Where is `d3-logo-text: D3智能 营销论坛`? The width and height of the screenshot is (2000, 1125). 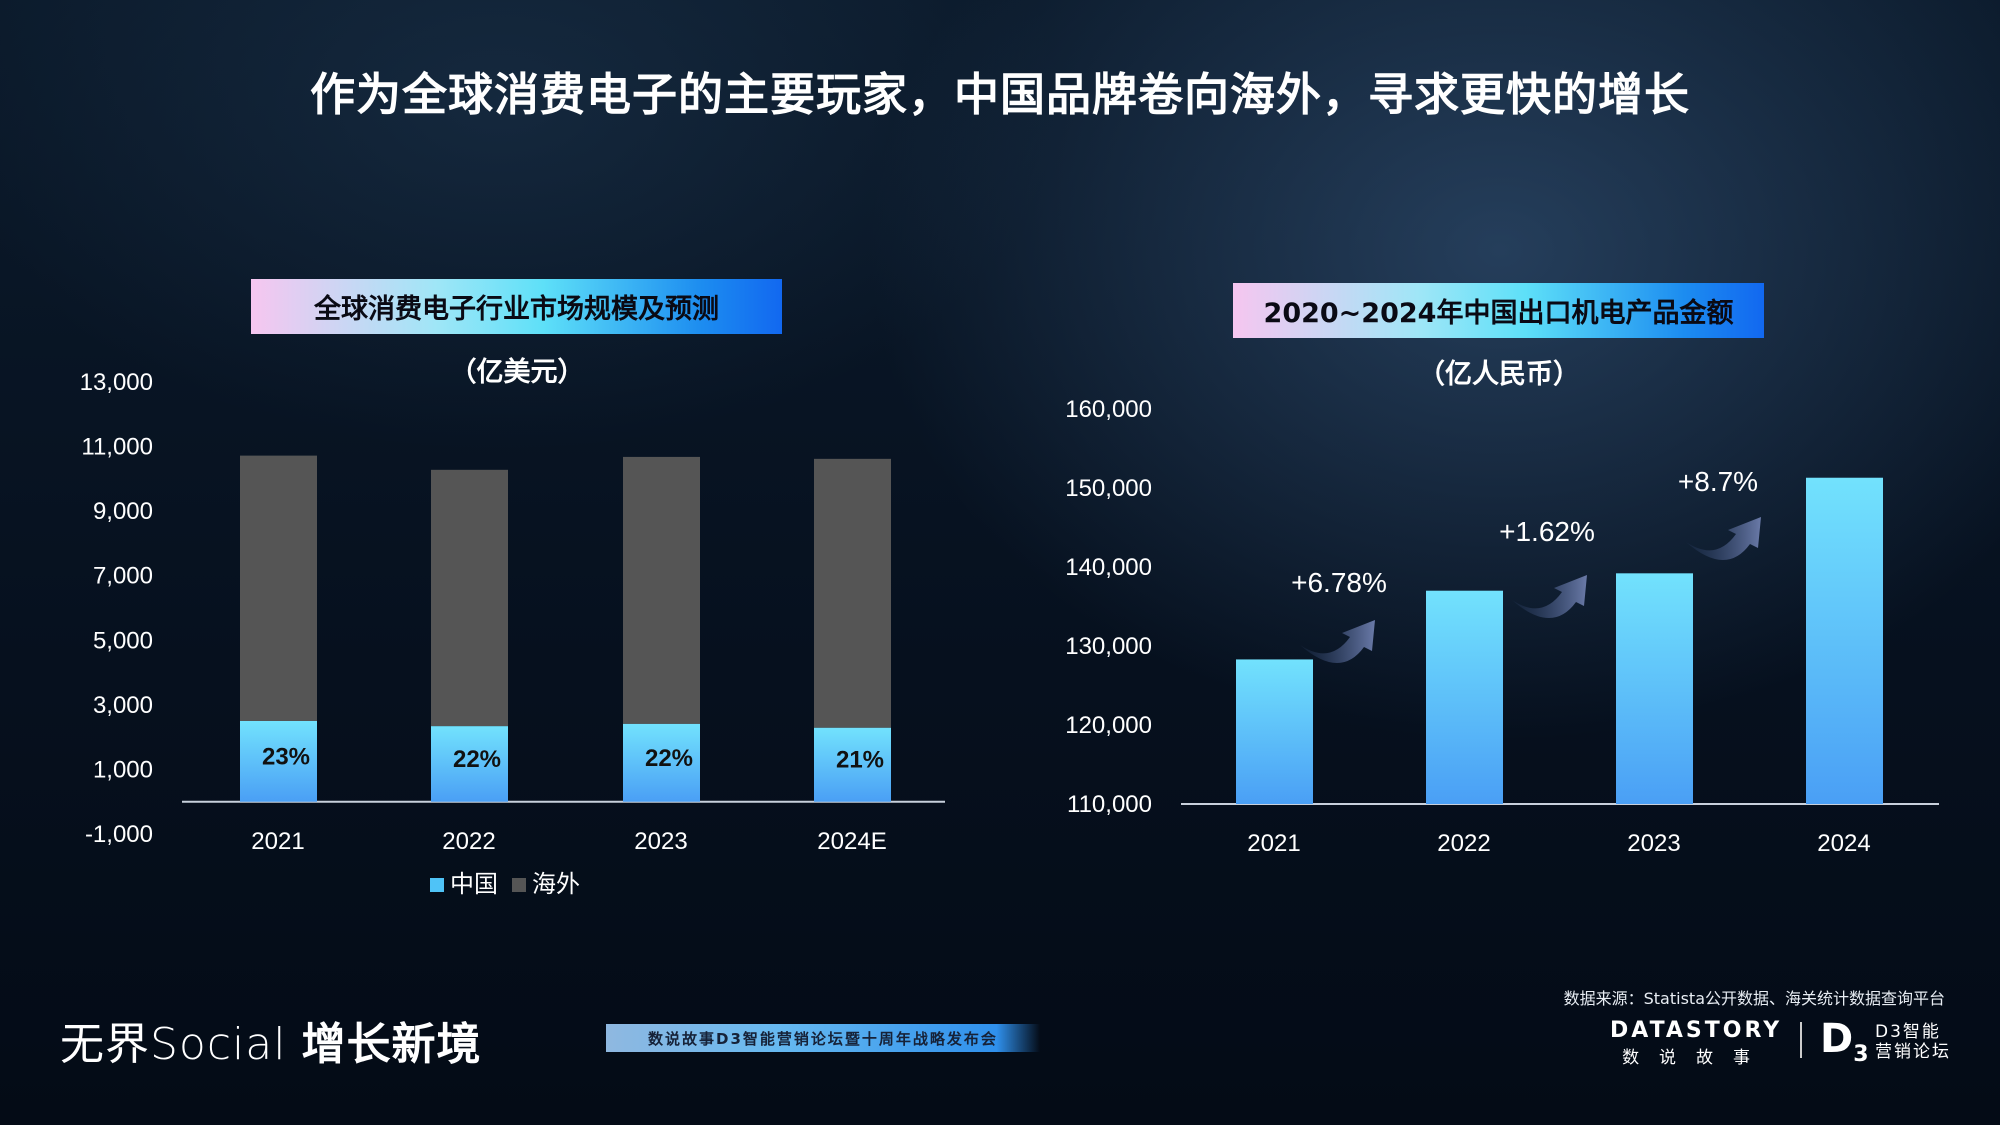 d3-logo-text: D3智能 营销论坛 is located at coordinates (1913, 1042).